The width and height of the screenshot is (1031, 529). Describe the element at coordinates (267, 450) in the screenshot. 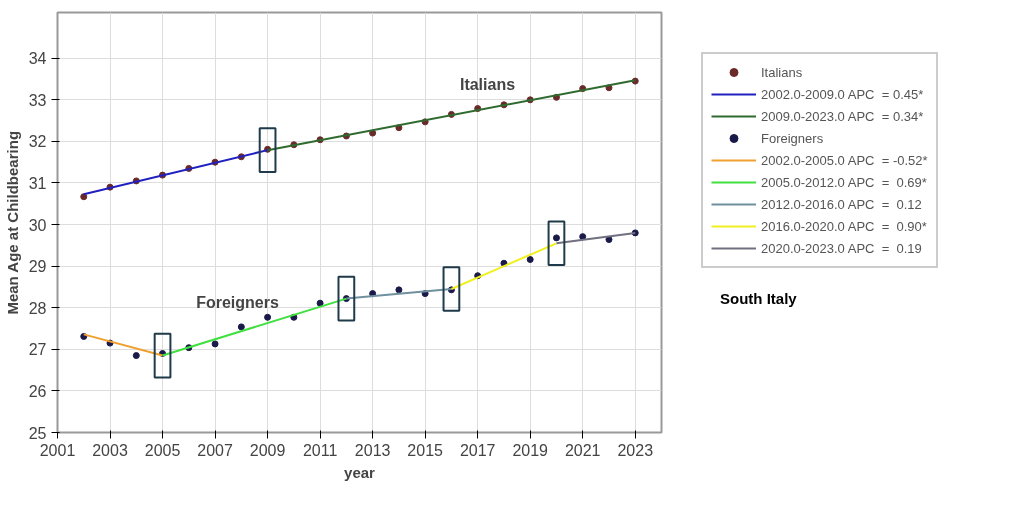

I see `x-tick-label: 2009` at that location.